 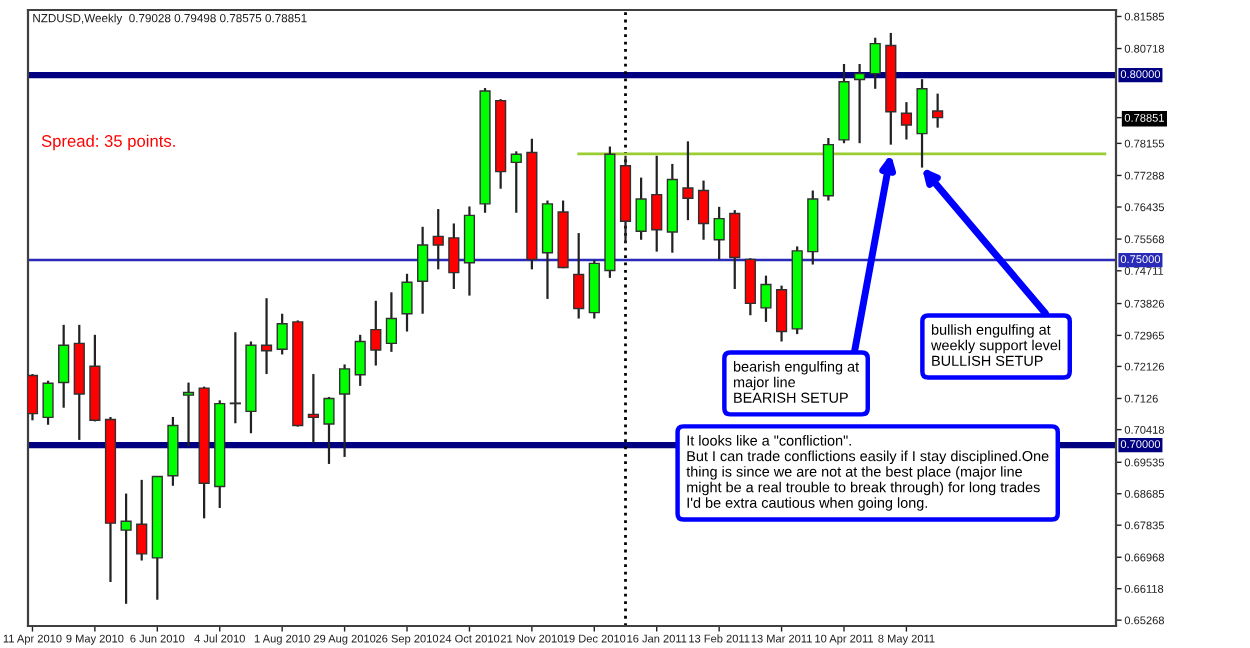 What do you see at coordinates (108, 142) in the screenshot?
I see `annotation: Spread: 35 points.` at bounding box center [108, 142].